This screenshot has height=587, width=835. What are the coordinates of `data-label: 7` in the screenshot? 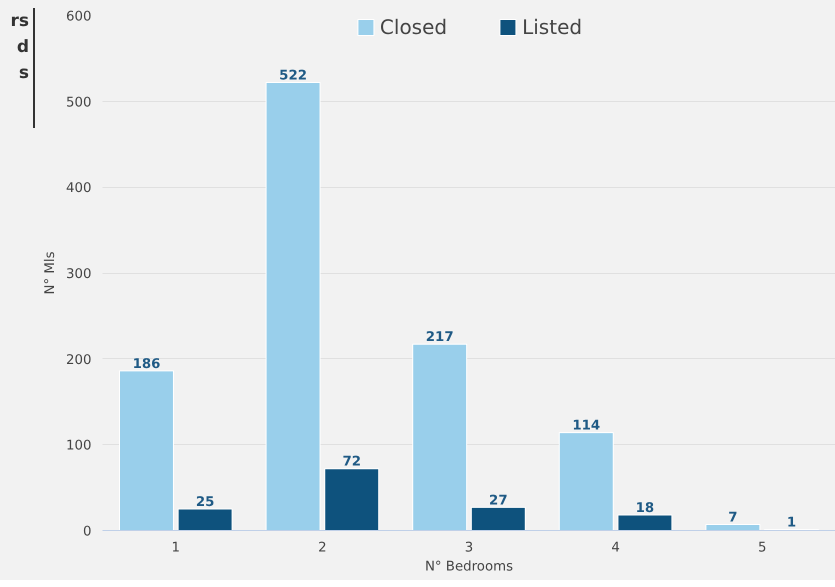 It's located at (733, 518).